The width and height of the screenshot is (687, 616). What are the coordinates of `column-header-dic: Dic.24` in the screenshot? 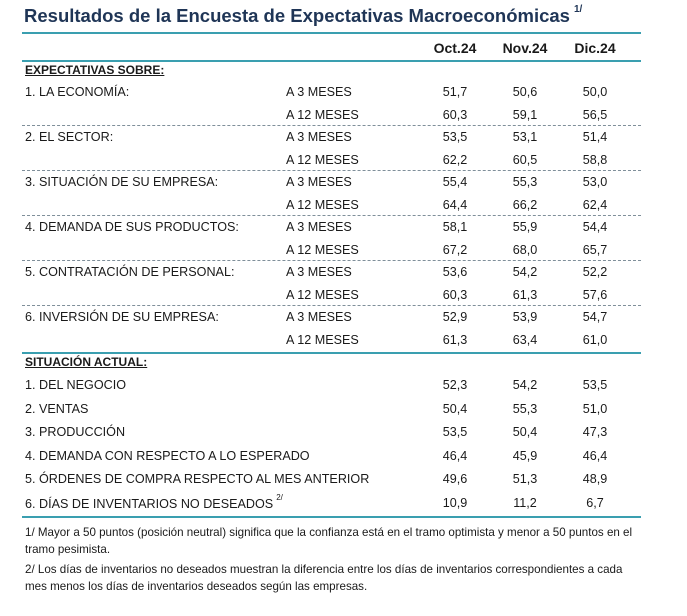 It's located at (595, 48).